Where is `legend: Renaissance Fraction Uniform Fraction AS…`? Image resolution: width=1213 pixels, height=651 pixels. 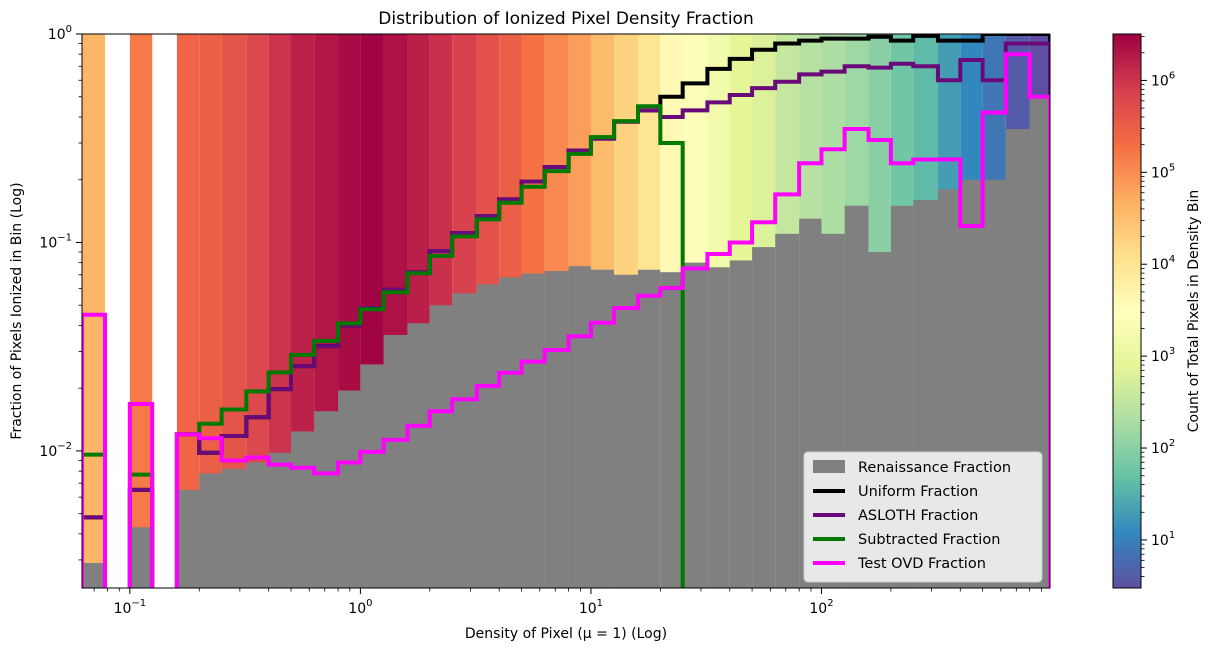
legend: Renaissance Fraction Uniform Fraction AS… is located at coordinates (923, 517).